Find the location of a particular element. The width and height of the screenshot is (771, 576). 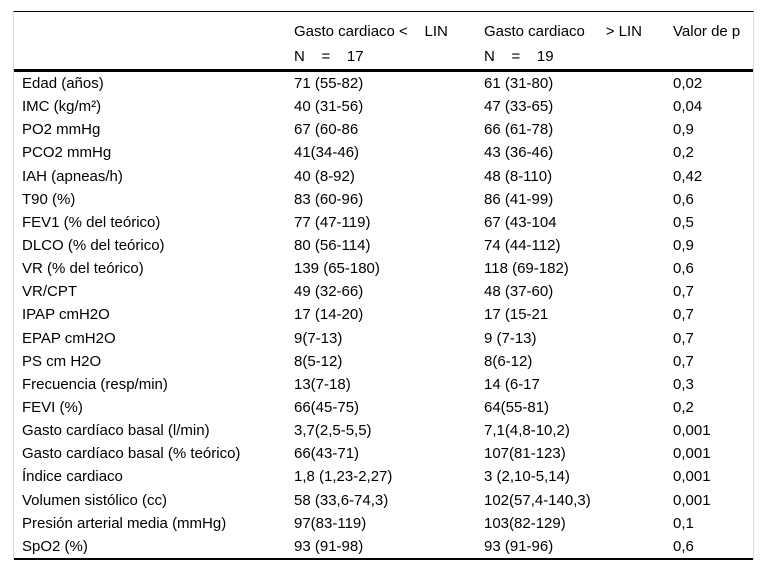

row-label: Índice cardiaco is located at coordinates (72, 477).